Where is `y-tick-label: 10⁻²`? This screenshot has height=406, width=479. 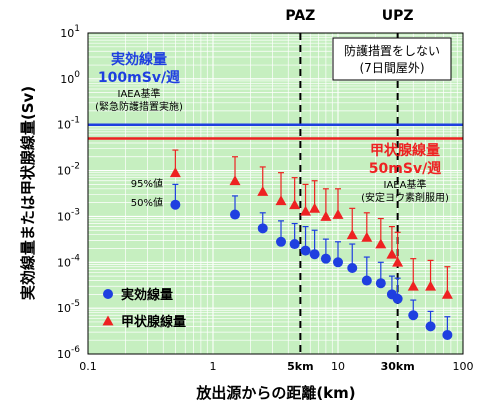
y-tick-label: 10⁻² is located at coordinates (68, 170).